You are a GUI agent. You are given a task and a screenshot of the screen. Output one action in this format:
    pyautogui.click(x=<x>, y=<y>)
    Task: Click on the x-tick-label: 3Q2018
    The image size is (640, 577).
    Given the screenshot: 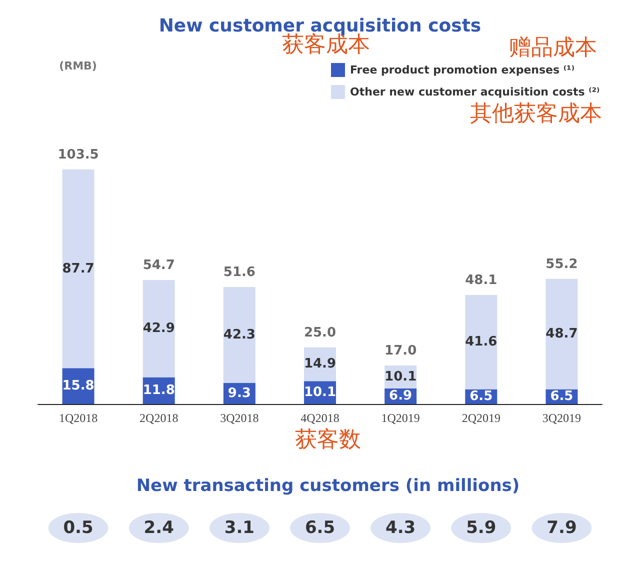 What is the action you would take?
    pyautogui.click(x=239, y=418)
    